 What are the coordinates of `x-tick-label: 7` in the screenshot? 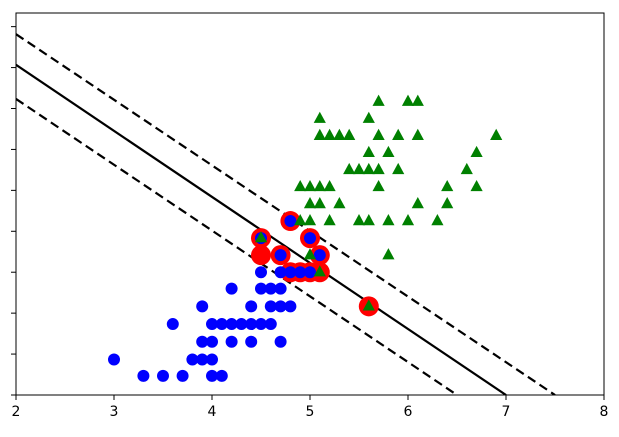 It's located at (506, 412).